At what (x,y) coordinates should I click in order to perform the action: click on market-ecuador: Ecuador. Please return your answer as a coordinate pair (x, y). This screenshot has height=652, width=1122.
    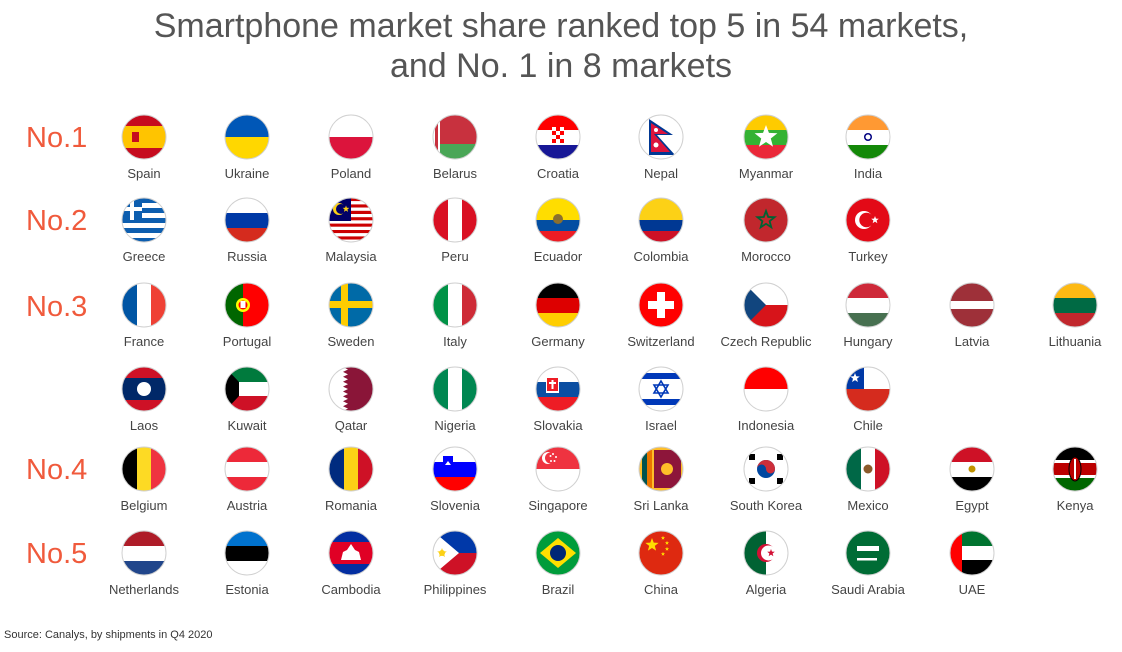
    Looking at the image, I should click on (558, 230).